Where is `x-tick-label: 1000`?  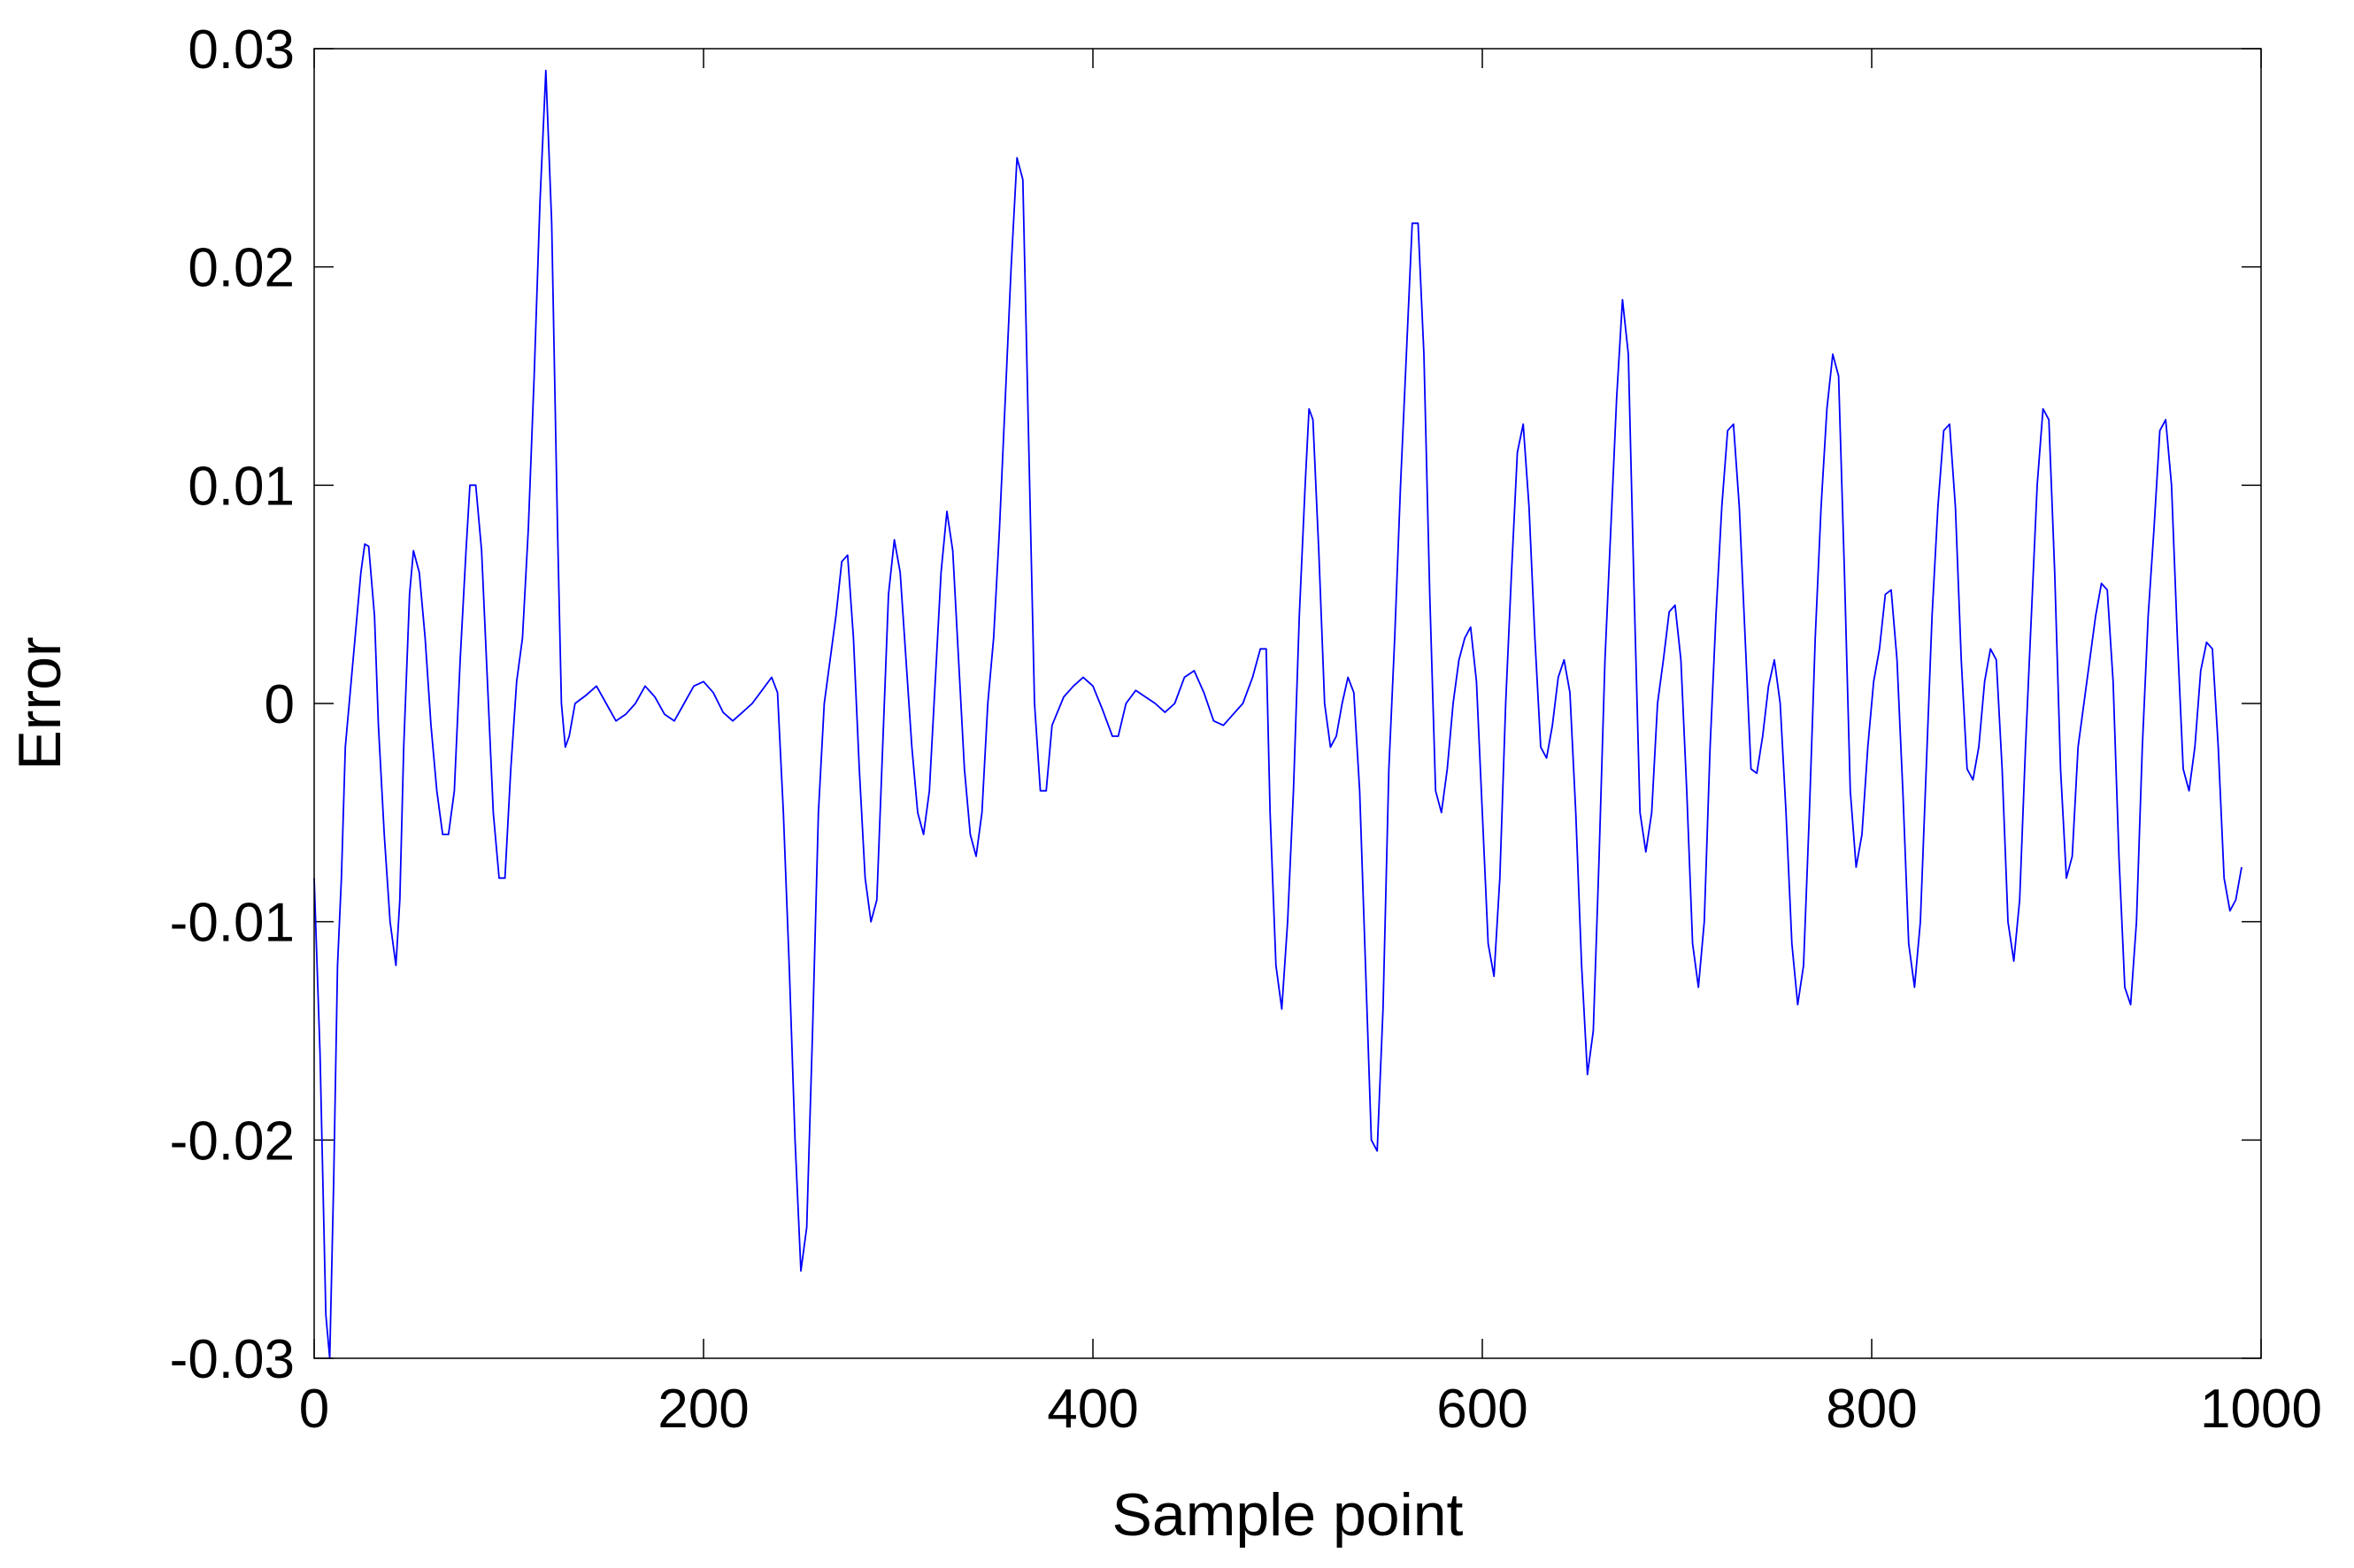 x-tick-label: 1000 is located at coordinates (2261, 1409).